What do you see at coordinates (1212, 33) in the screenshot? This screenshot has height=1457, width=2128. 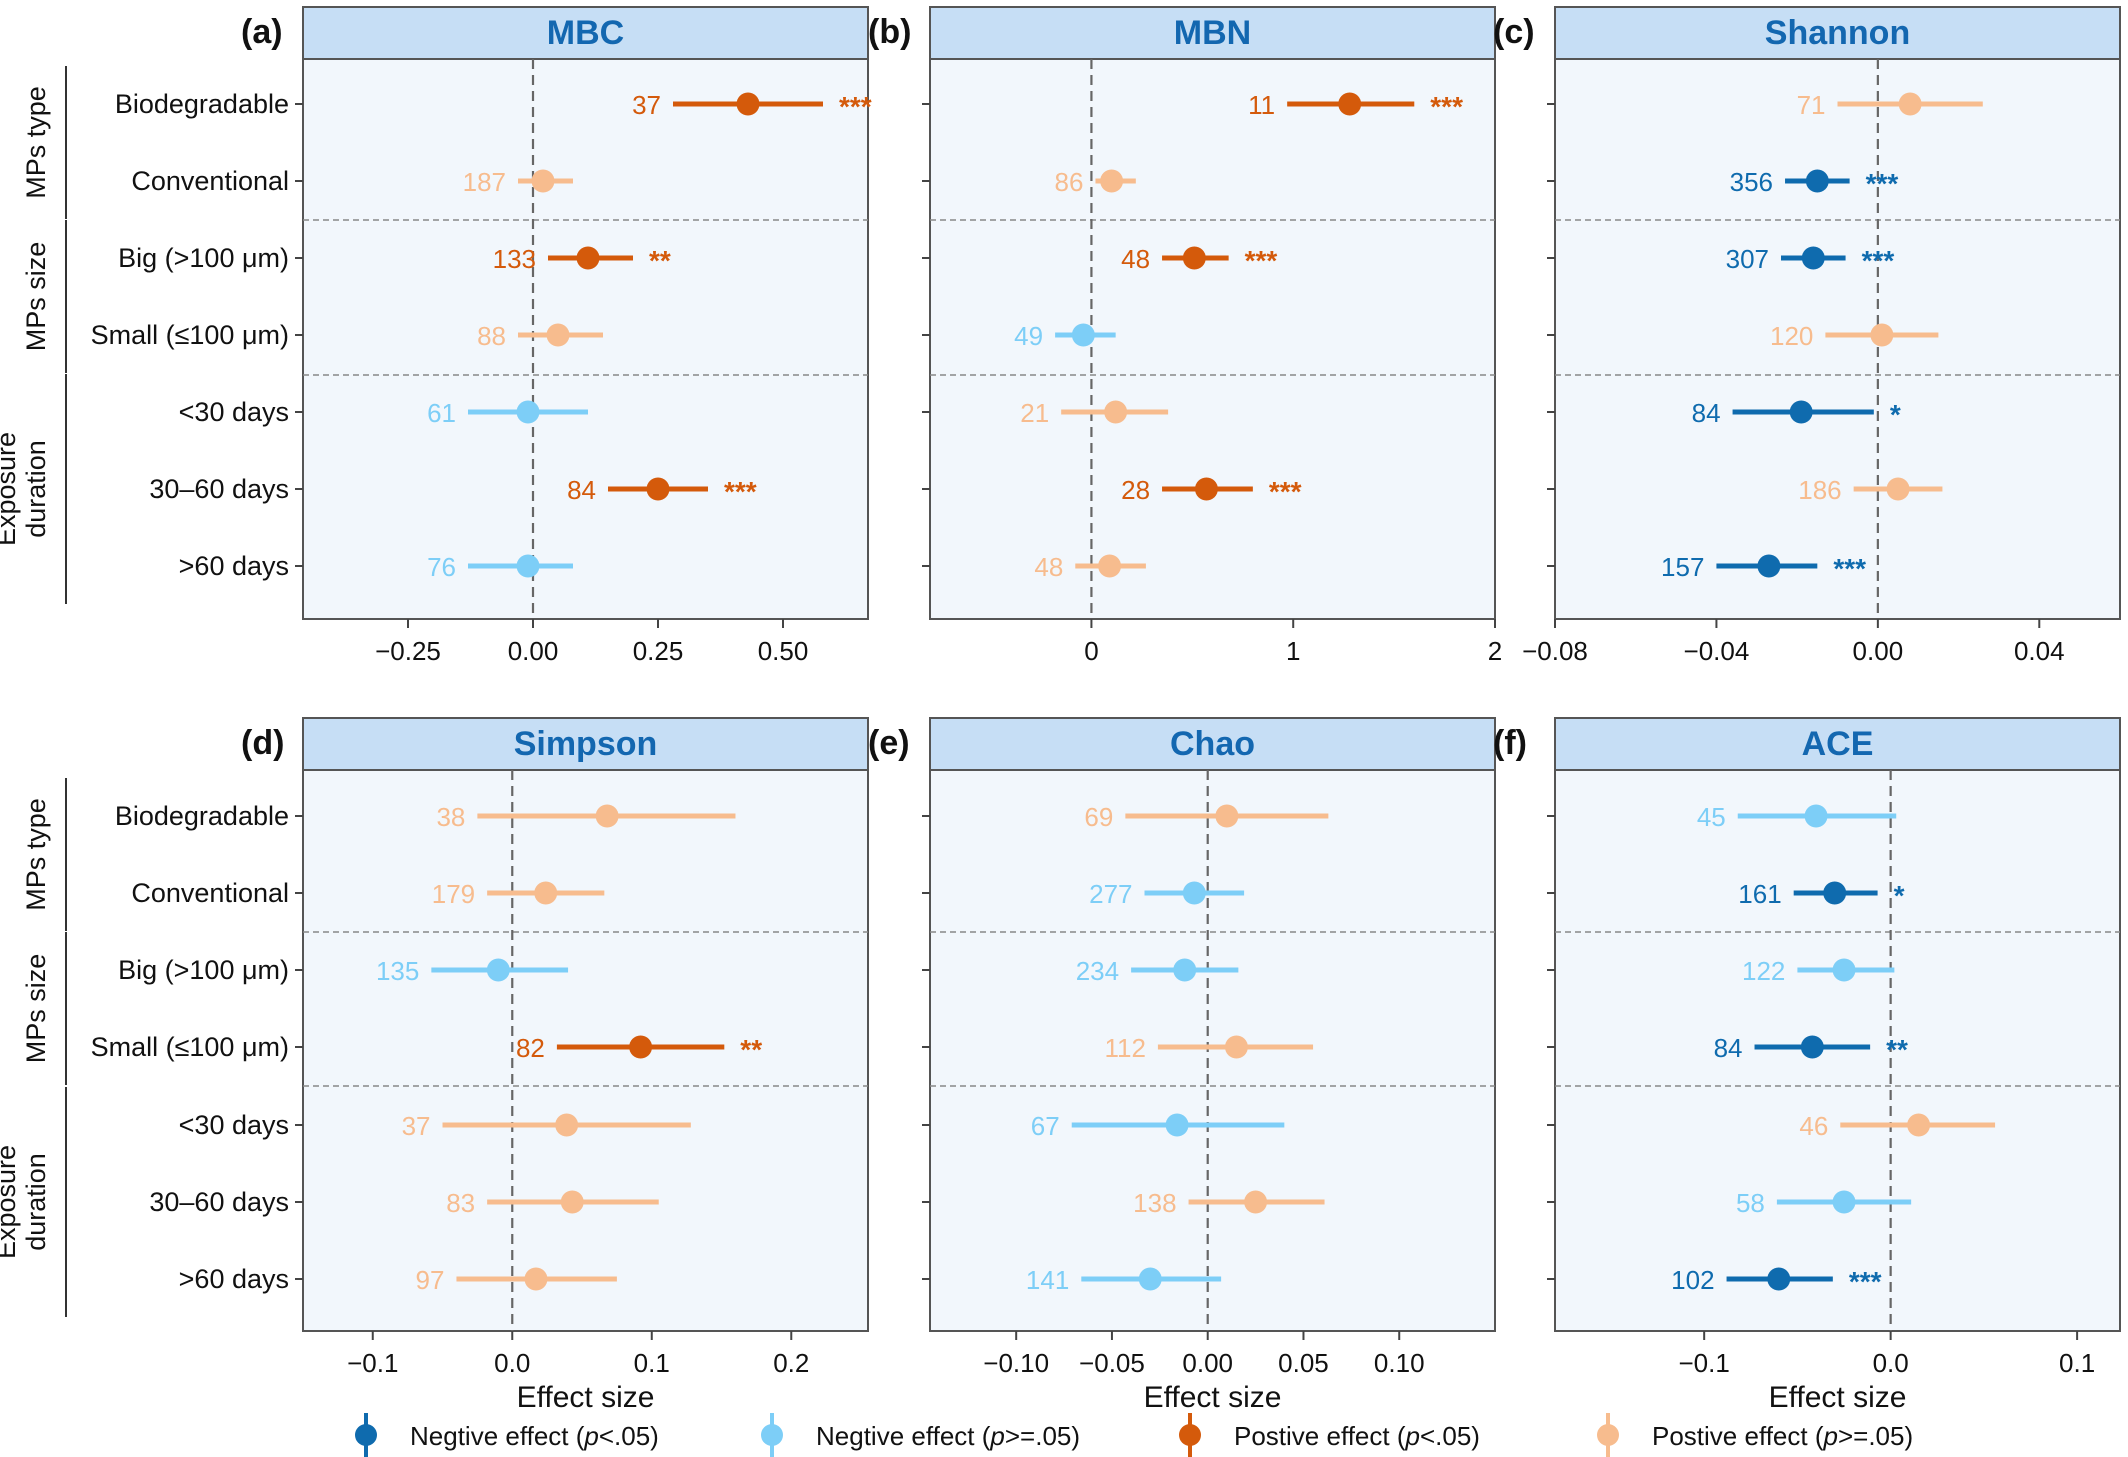 I see `panel-title: MBN` at bounding box center [1212, 33].